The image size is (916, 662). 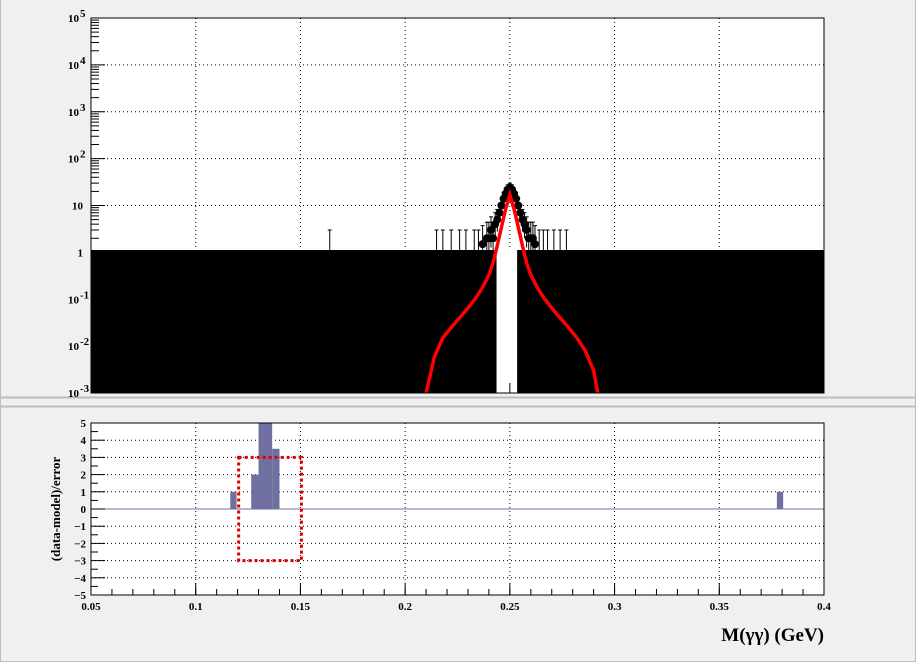 What do you see at coordinates (84, 510) in the screenshot?
I see `y-tick-label: 0` at bounding box center [84, 510].